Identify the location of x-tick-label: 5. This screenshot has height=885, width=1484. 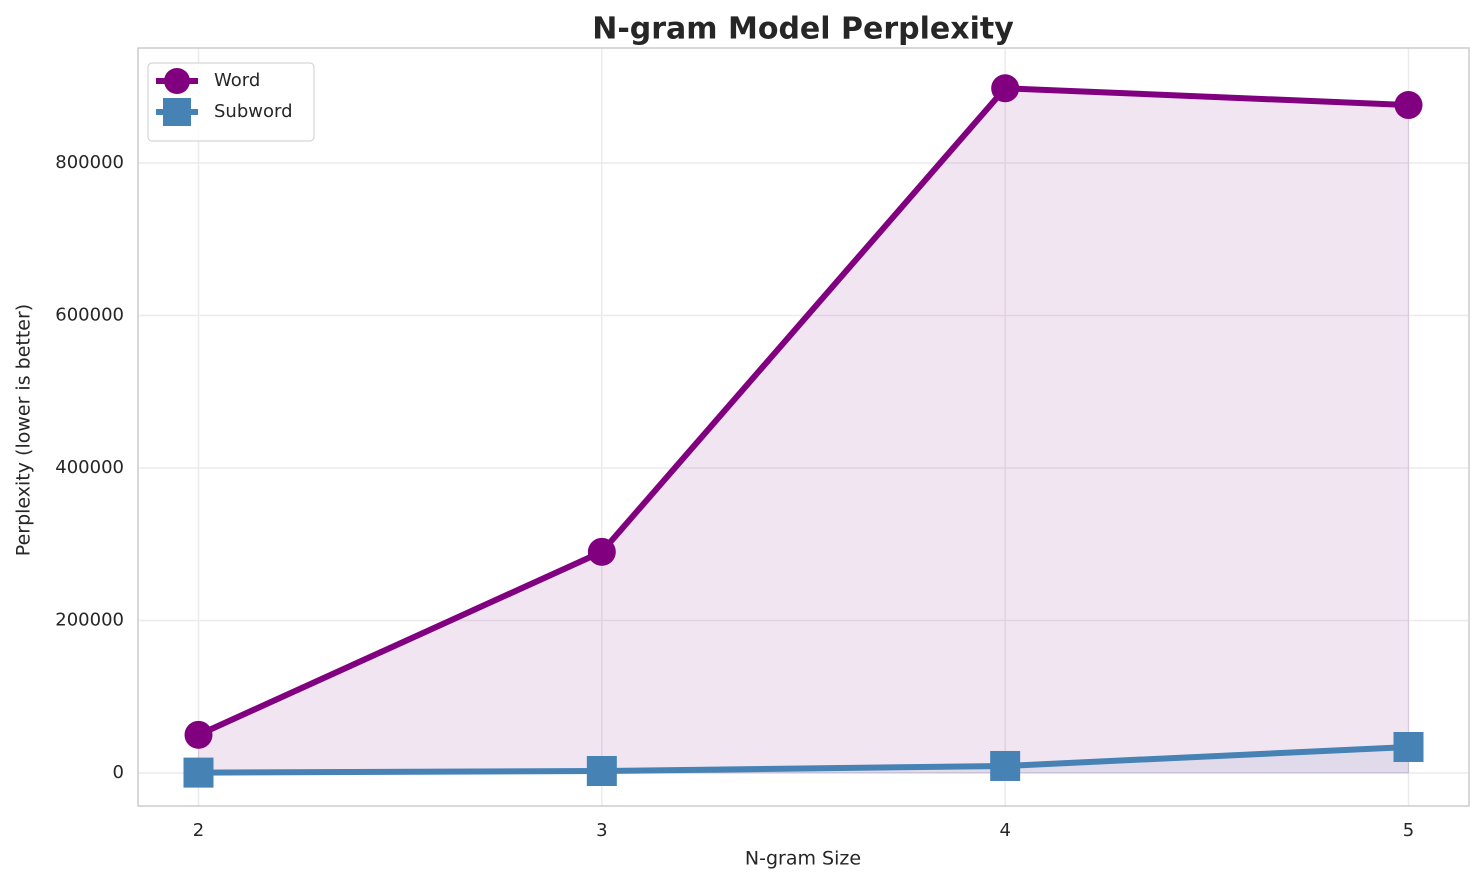
(1408, 830).